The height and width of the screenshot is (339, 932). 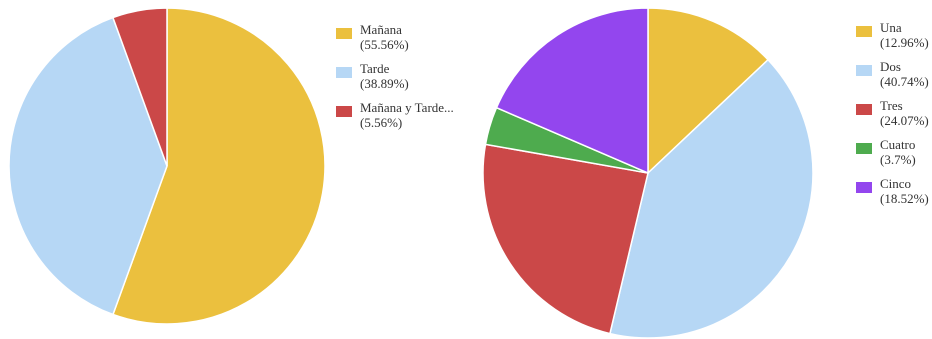 What do you see at coordinates (375, 68) in the screenshot?
I see `legend-label: Tarde` at bounding box center [375, 68].